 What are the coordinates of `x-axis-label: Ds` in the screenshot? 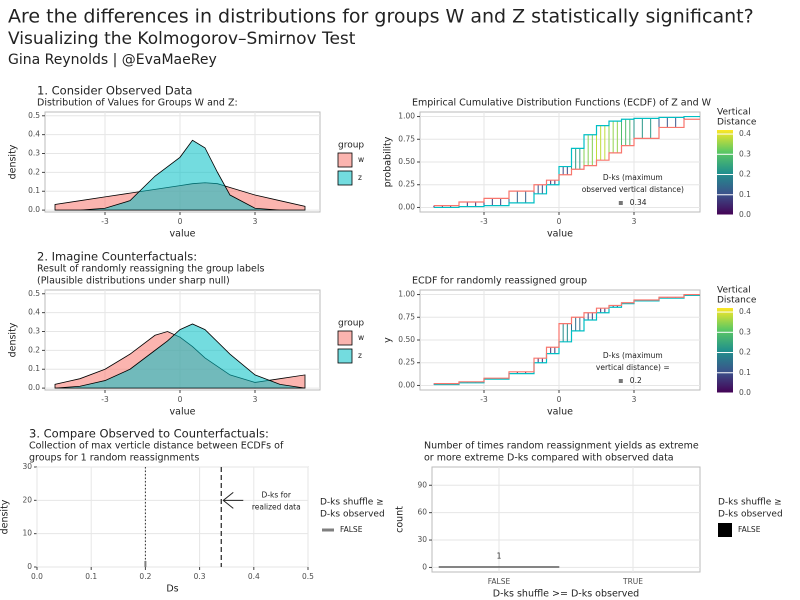 It's located at (172, 589).